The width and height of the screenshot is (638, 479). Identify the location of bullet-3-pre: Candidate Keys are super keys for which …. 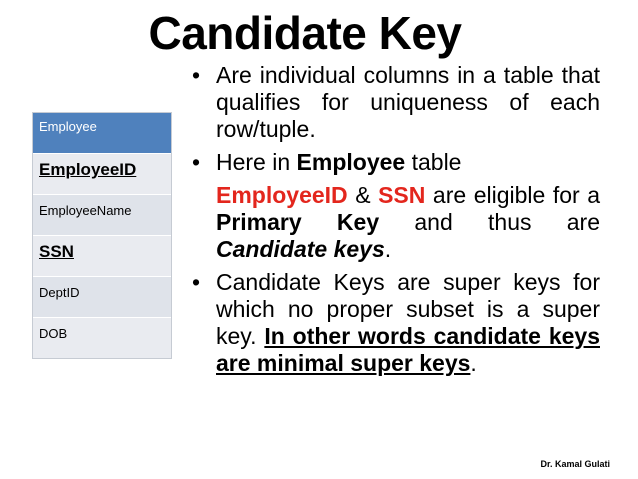
(408, 309).